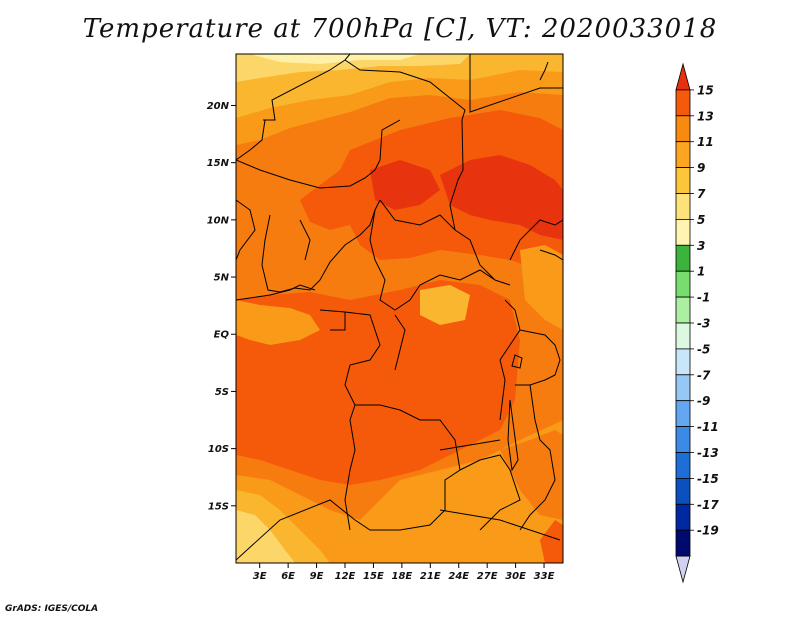  What do you see at coordinates (683, 76) in the screenshot?
I see `colorbar-top-arrow` at bounding box center [683, 76].